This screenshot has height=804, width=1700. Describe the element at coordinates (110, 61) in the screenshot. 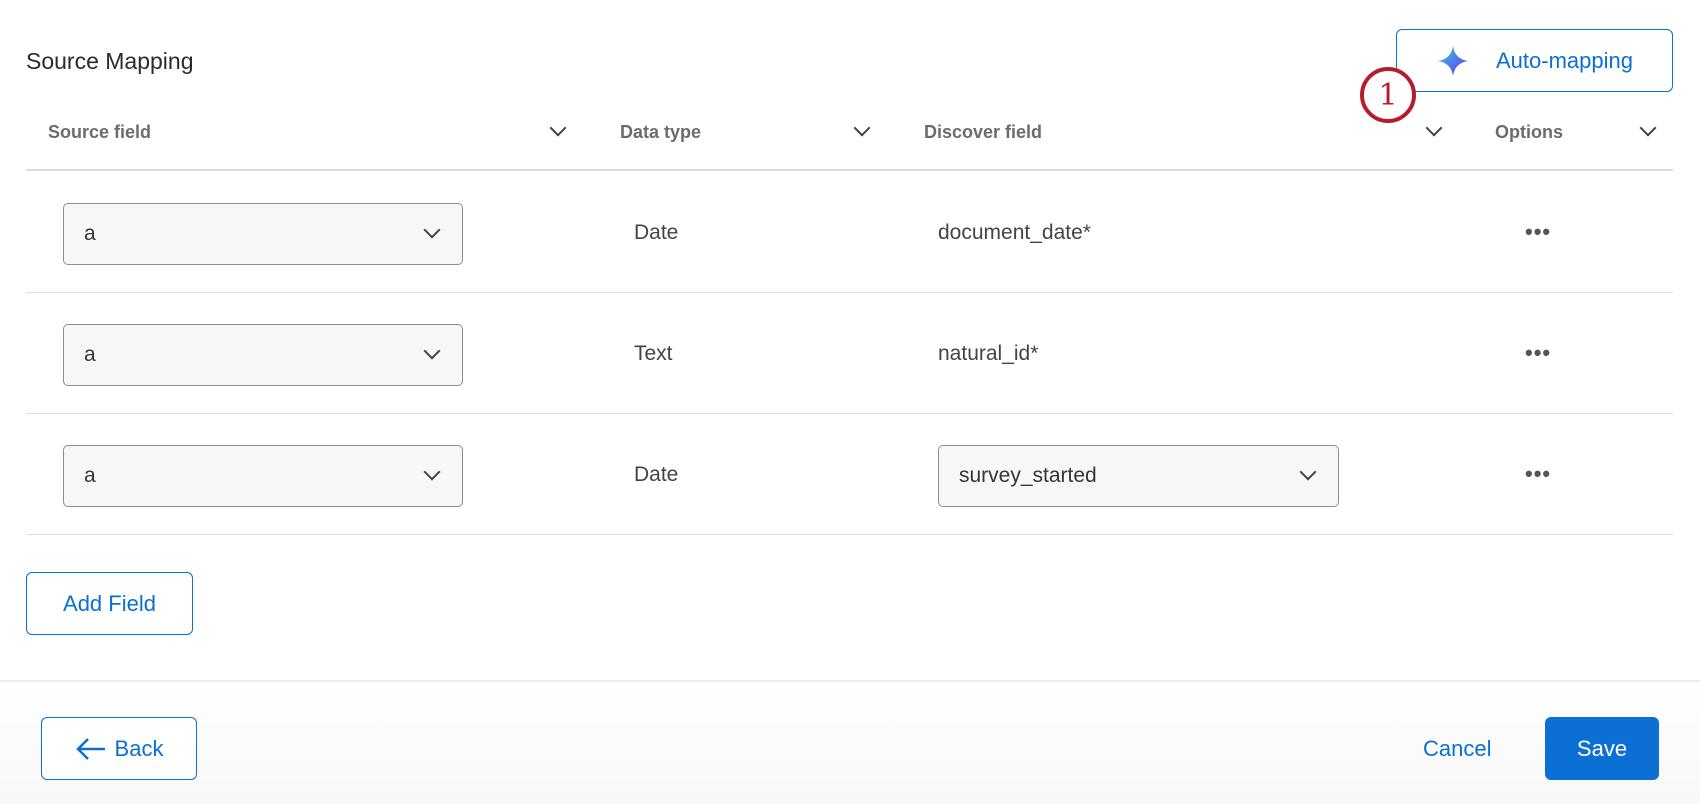

I see `page-title: Source Mapping` at that location.